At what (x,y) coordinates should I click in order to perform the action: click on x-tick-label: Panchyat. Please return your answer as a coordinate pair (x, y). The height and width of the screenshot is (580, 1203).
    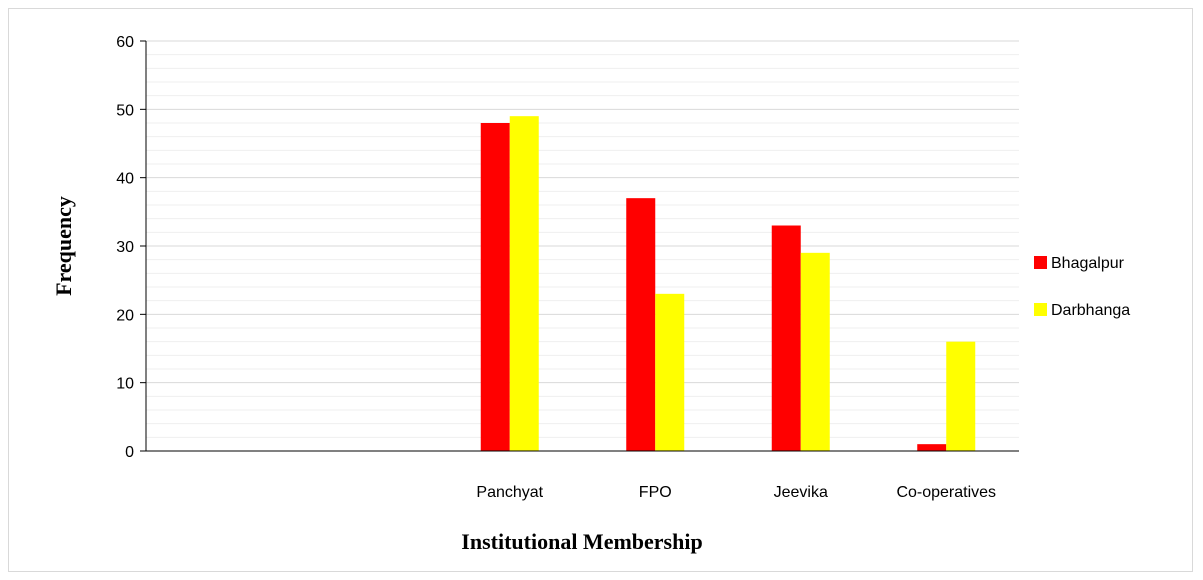
    Looking at the image, I should click on (509, 492).